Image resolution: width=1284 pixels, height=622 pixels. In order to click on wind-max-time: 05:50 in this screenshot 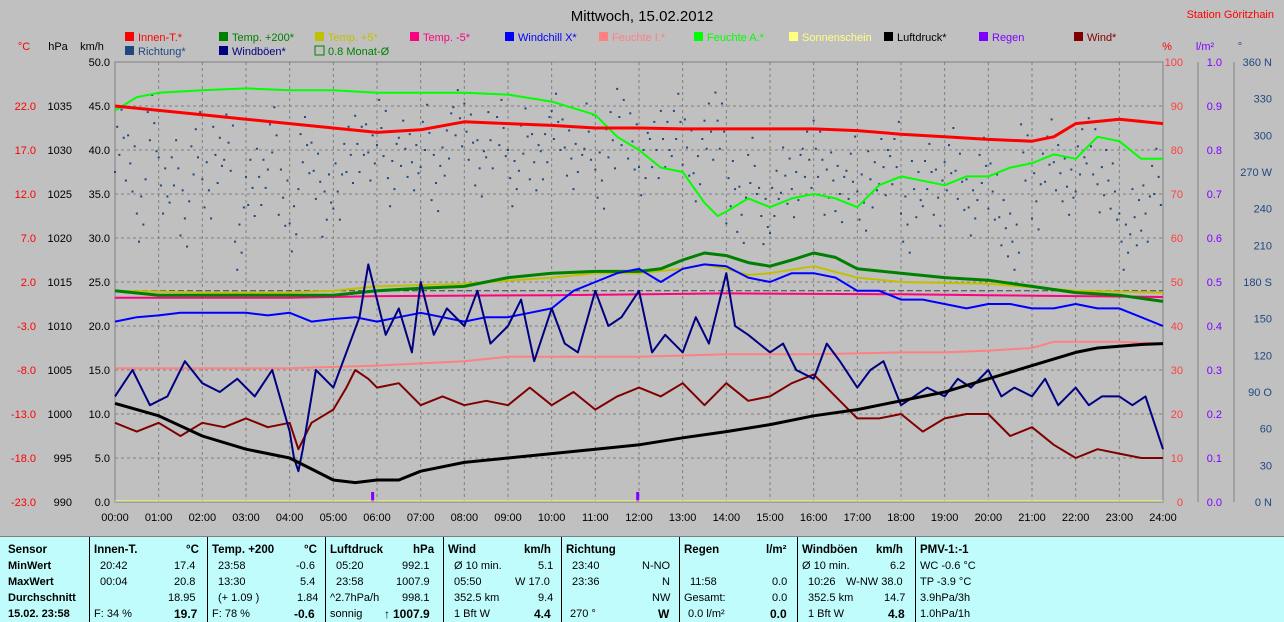, I will do `click(468, 582)`.